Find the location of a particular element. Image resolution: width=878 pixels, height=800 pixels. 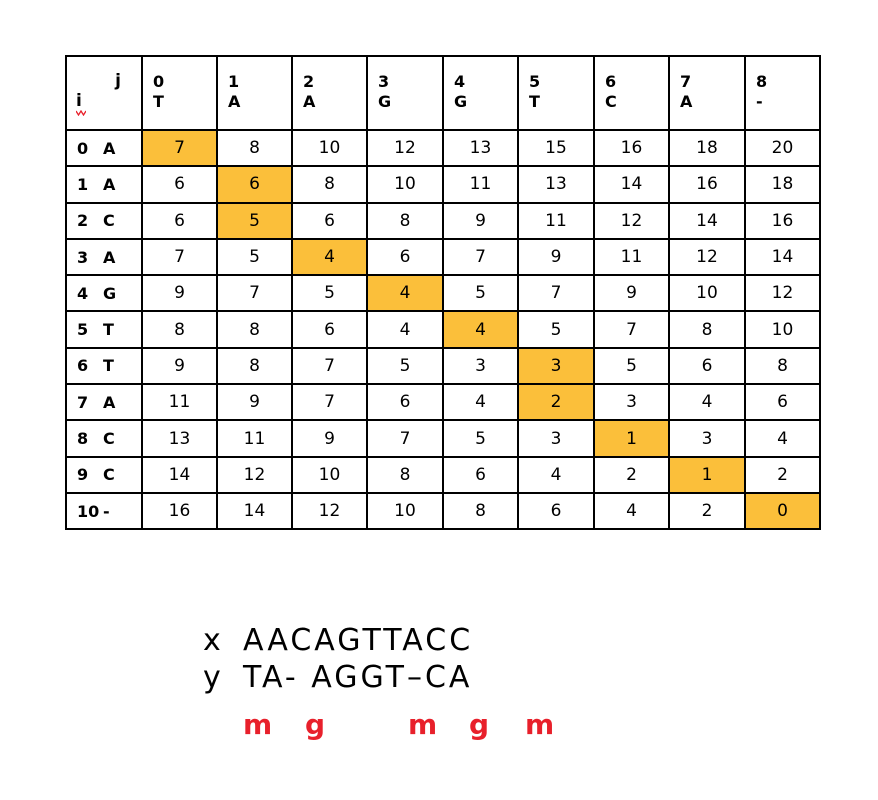

table-row: 7 A 11 9 7 6 4 2 3 4 6 is located at coordinates (443, 402).